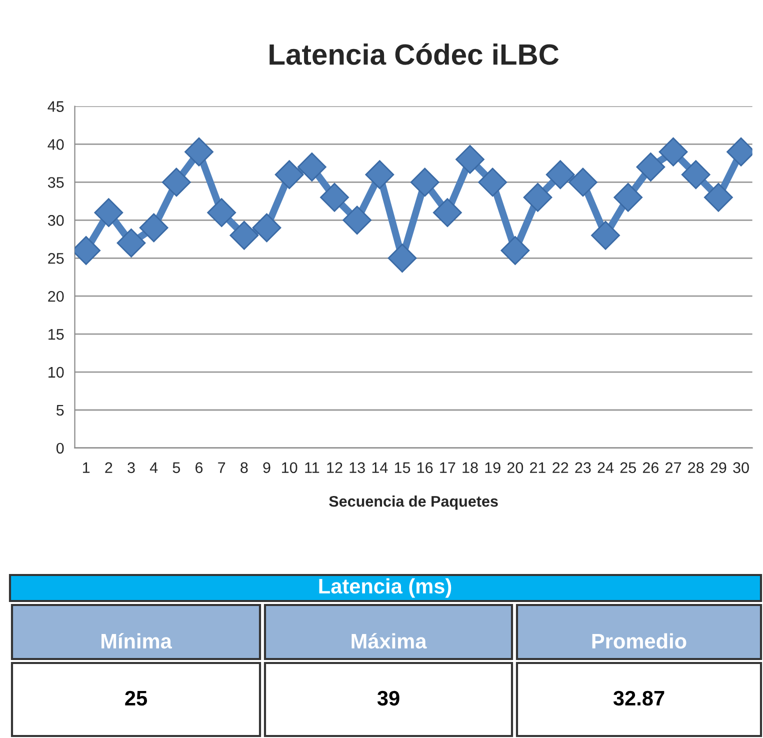  Describe the element at coordinates (290, 468) in the screenshot. I see `x-tick-label: 10` at that location.